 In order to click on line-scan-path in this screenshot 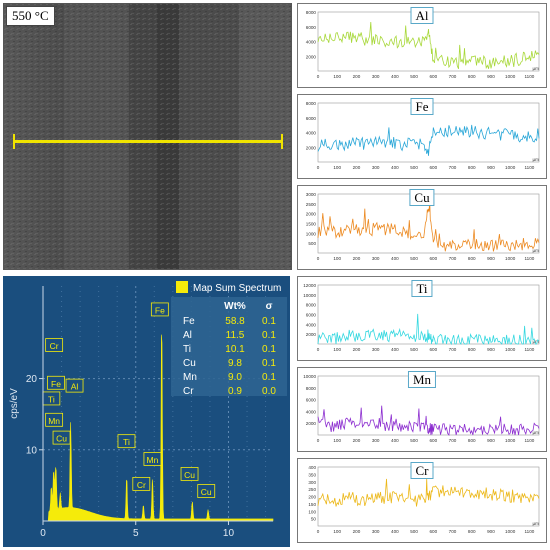, I will do `click(148, 141)`.